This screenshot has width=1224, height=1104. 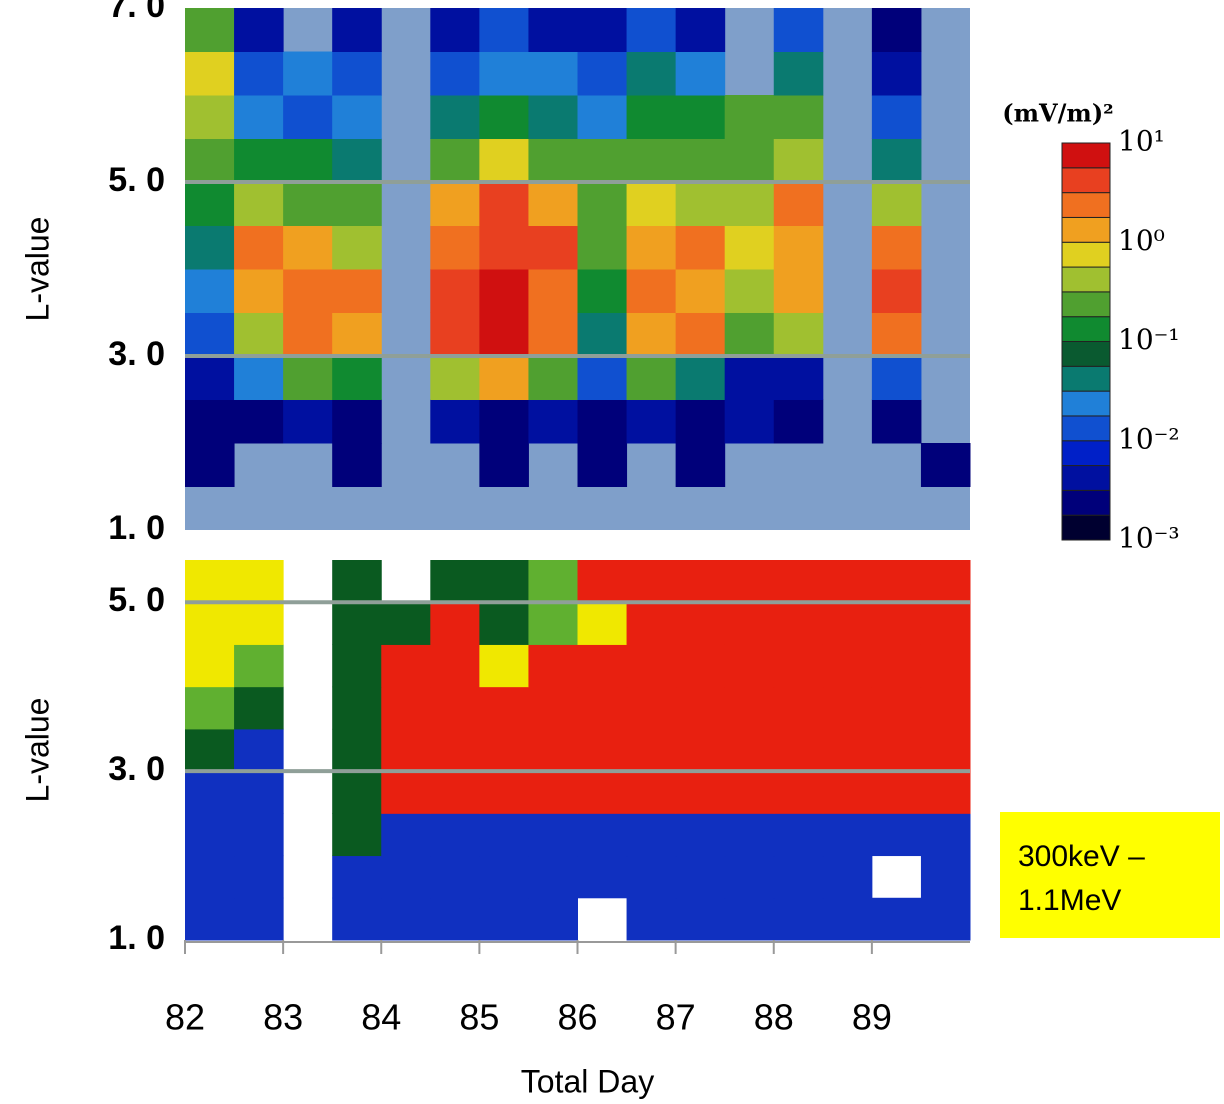 I want to click on colorbar-tick-label: 10⁻¹, so click(x=1149, y=339).